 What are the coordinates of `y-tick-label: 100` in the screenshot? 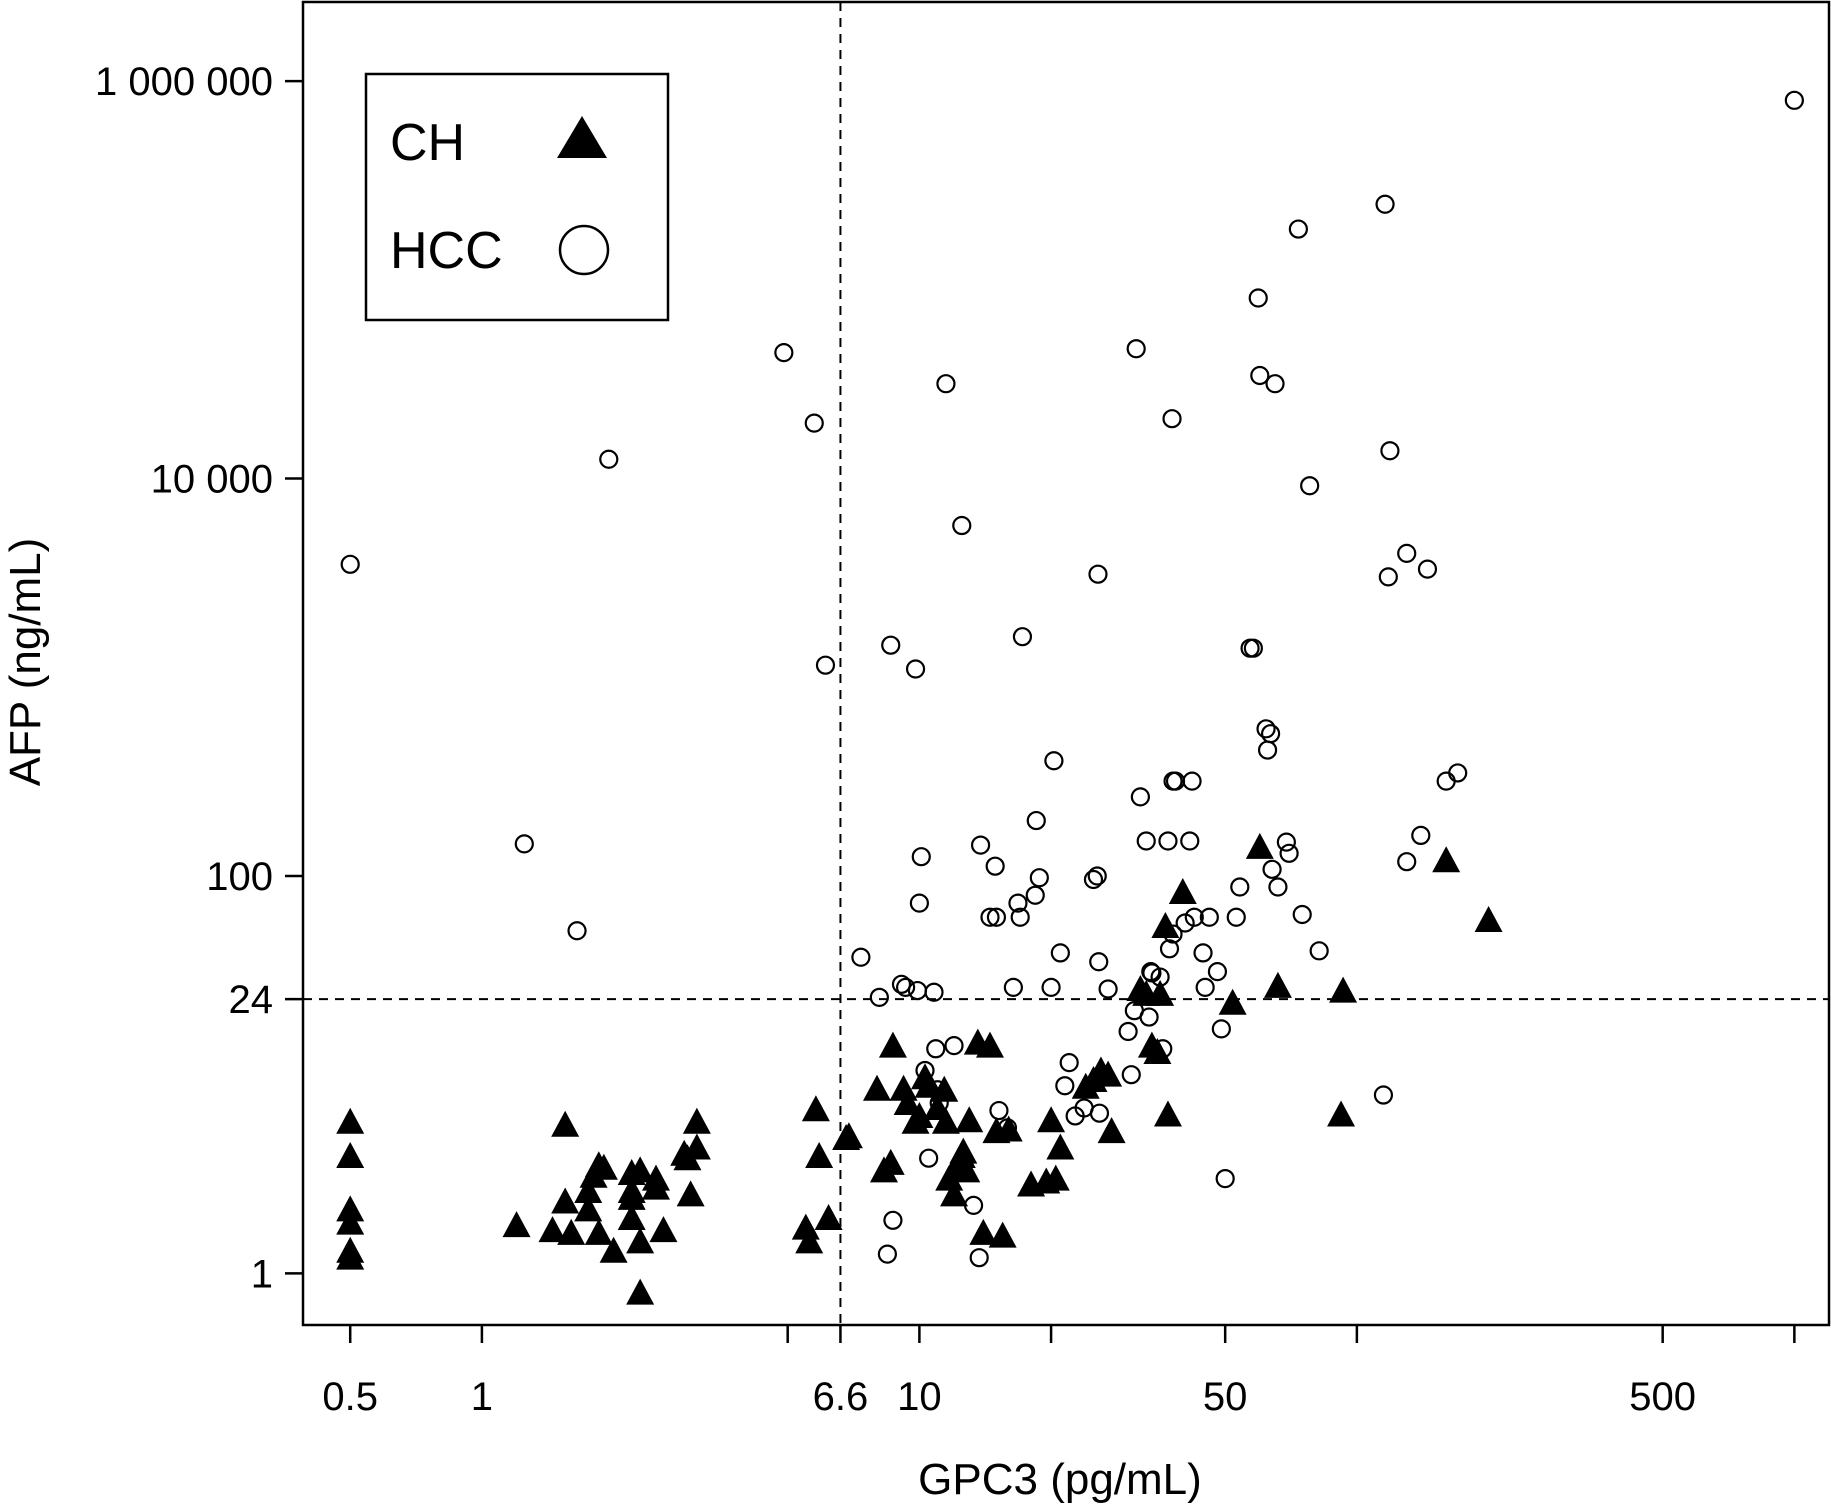 It's located at (239, 877).